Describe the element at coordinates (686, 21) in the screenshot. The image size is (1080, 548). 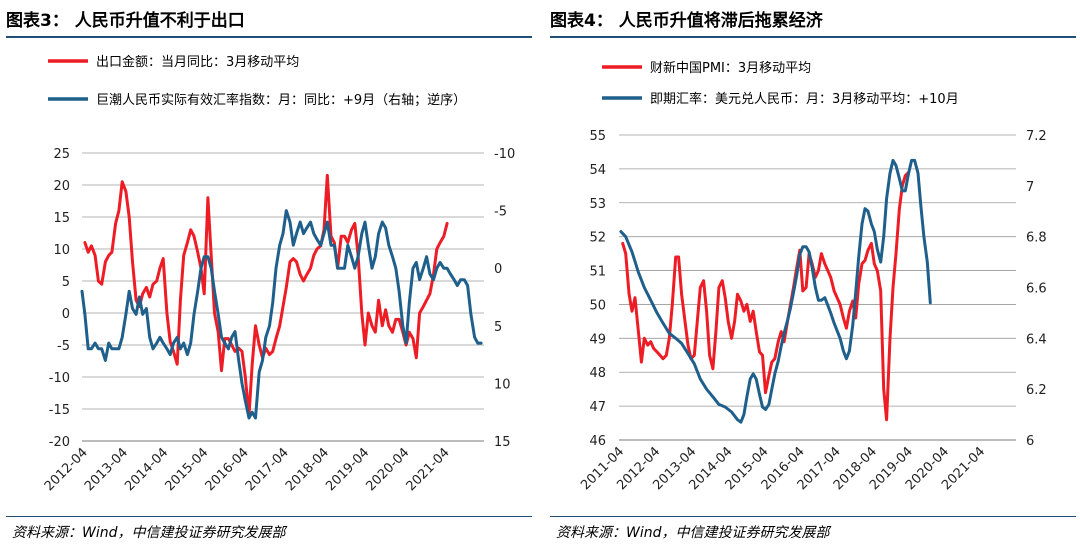
I see `figure-4-title: 图表4： 人民币升值将滞后拖累经济` at that location.